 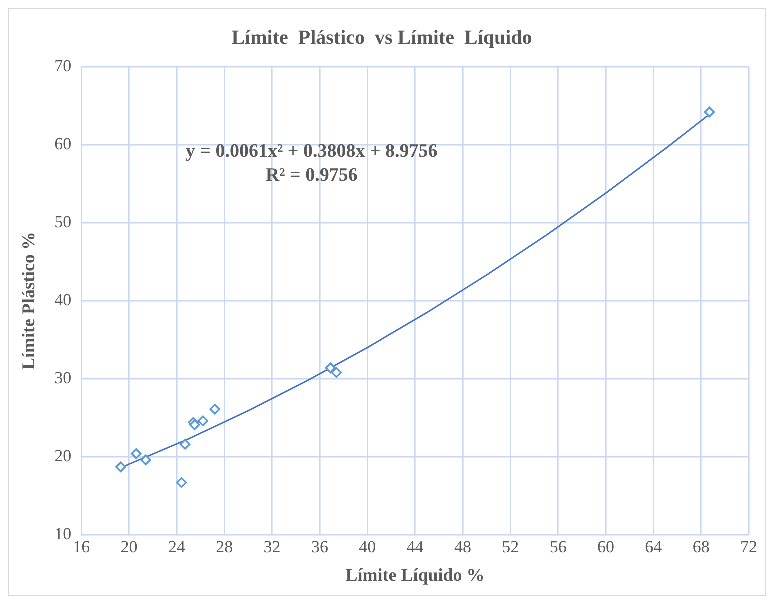 I want to click on y-tick-label: 50, so click(x=63, y=222).